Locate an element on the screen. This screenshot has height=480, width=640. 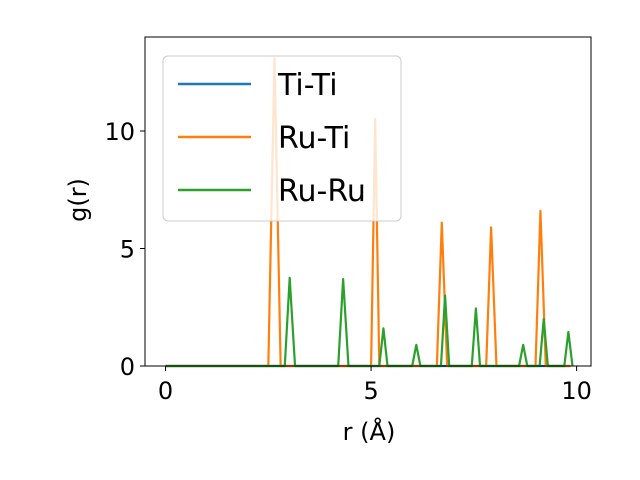
legend-box is located at coordinates (282, 138).